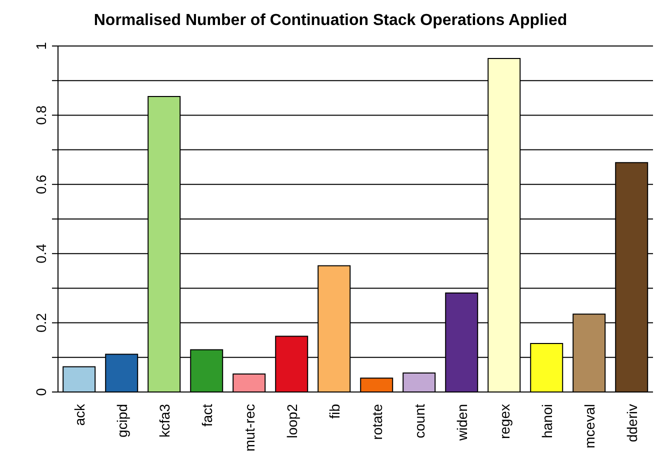  I want to click on x-tick-label: fact, so click(206, 415).